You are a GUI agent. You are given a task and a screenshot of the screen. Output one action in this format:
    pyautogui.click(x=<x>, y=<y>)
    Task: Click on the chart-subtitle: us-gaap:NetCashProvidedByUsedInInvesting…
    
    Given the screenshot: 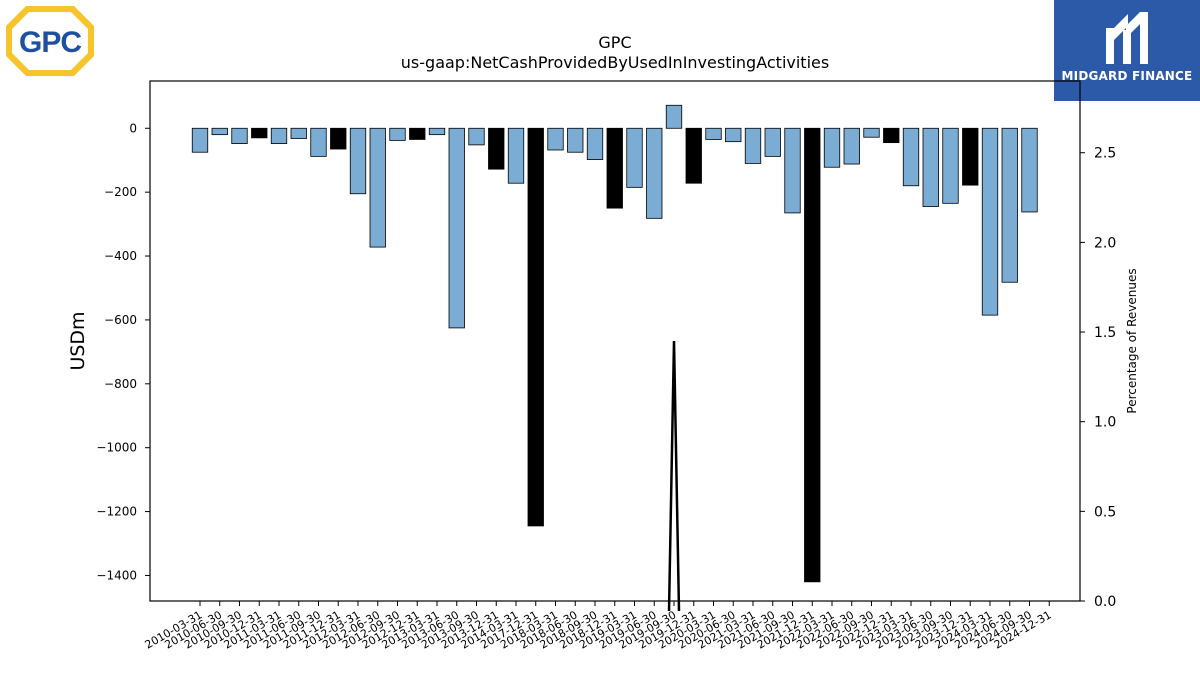 What is the action you would take?
    pyautogui.click(x=615, y=62)
    